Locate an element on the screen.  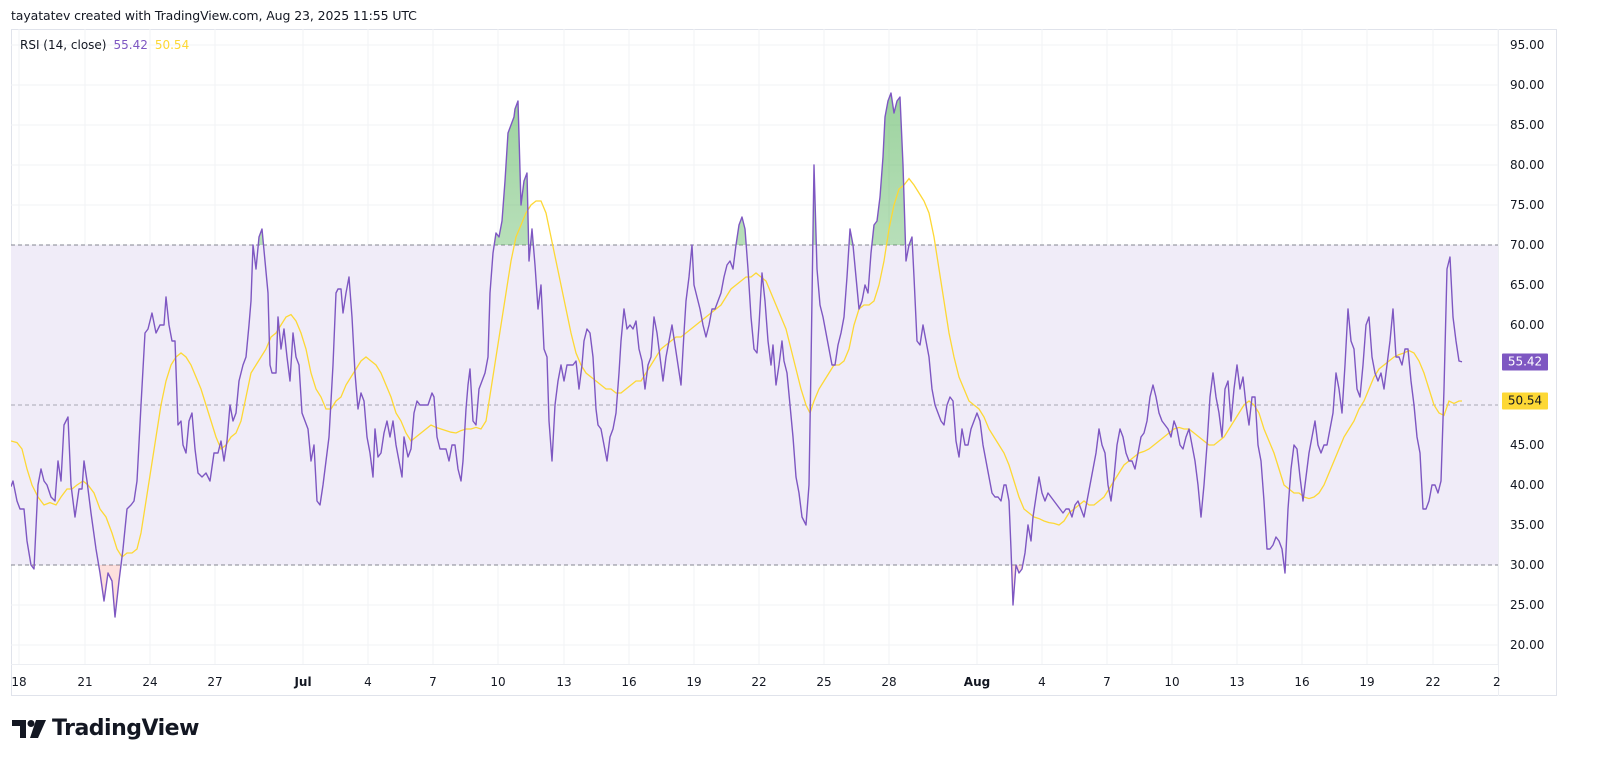
price-axis-label: 20.00 is located at coordinates (1527, 645).